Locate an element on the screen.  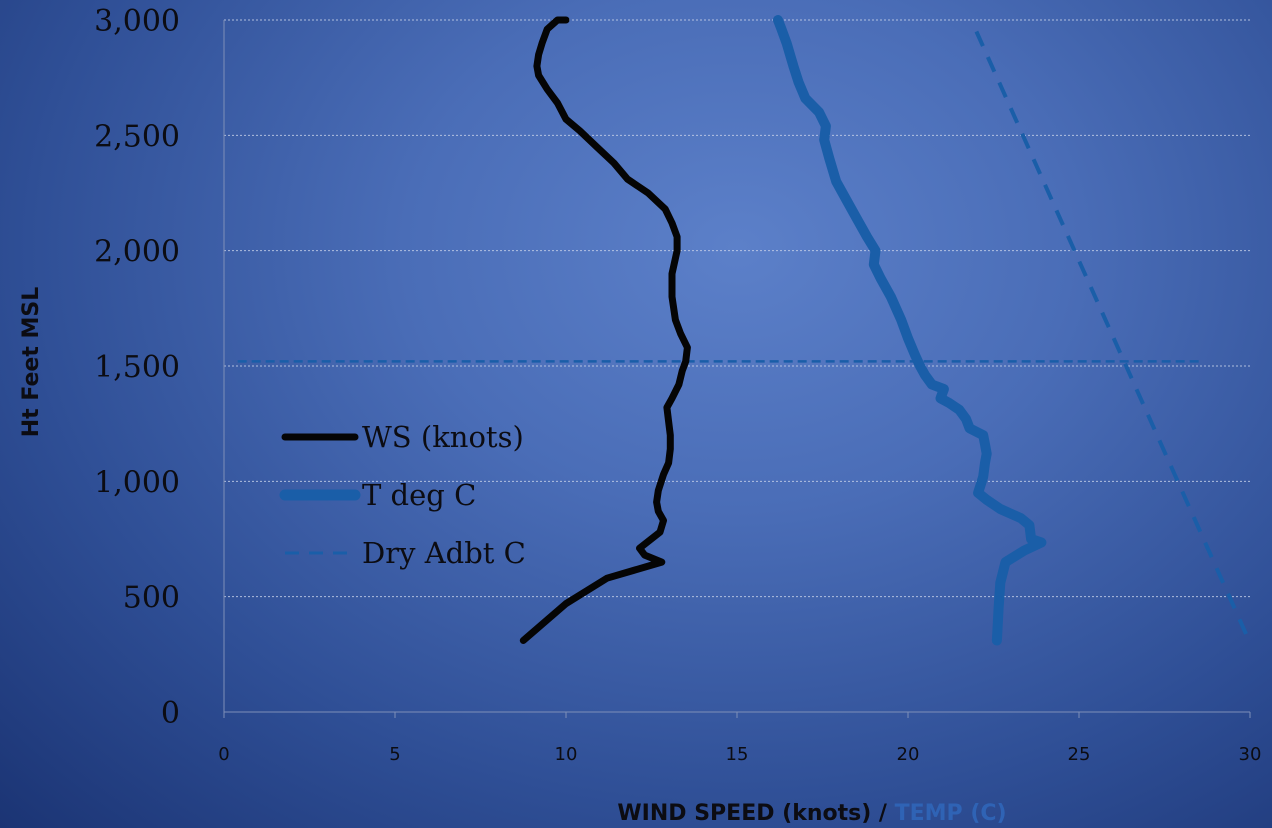
y-tick-labels: 0 500 1,000 1,500 2,000 2,500 3,000 is located at coordinates (137, 367).